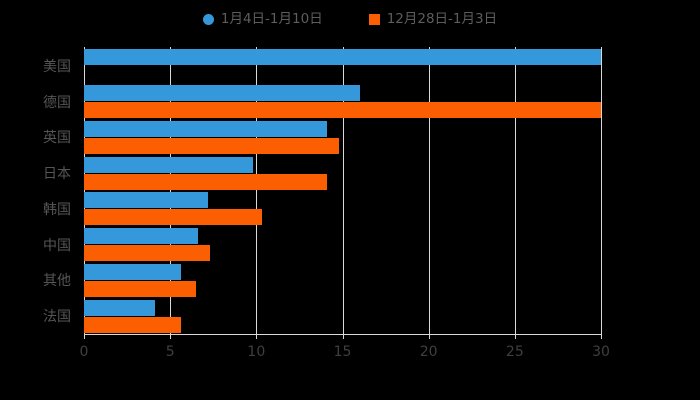  I want to click on x-tick-label-10: 10, so click(256, 352).